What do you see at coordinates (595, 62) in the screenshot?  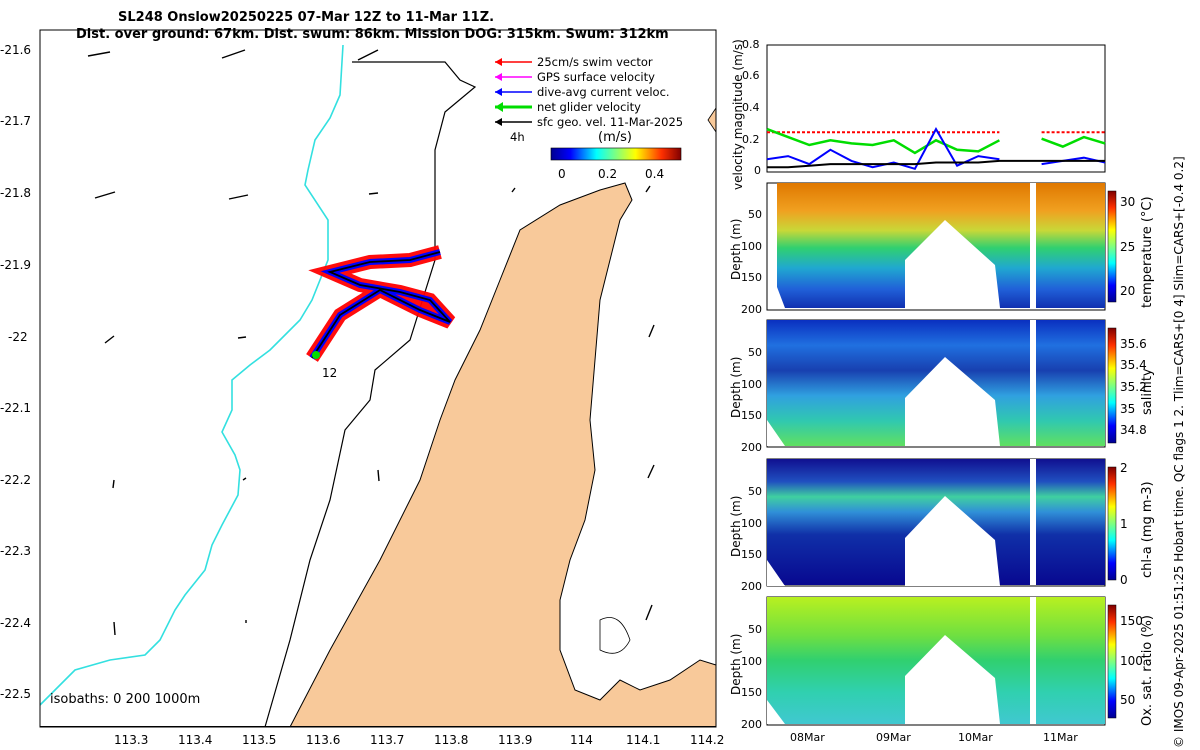 I see `legend-swim-vector: 25cm/s swim vector` at bounding box center [595, 62].